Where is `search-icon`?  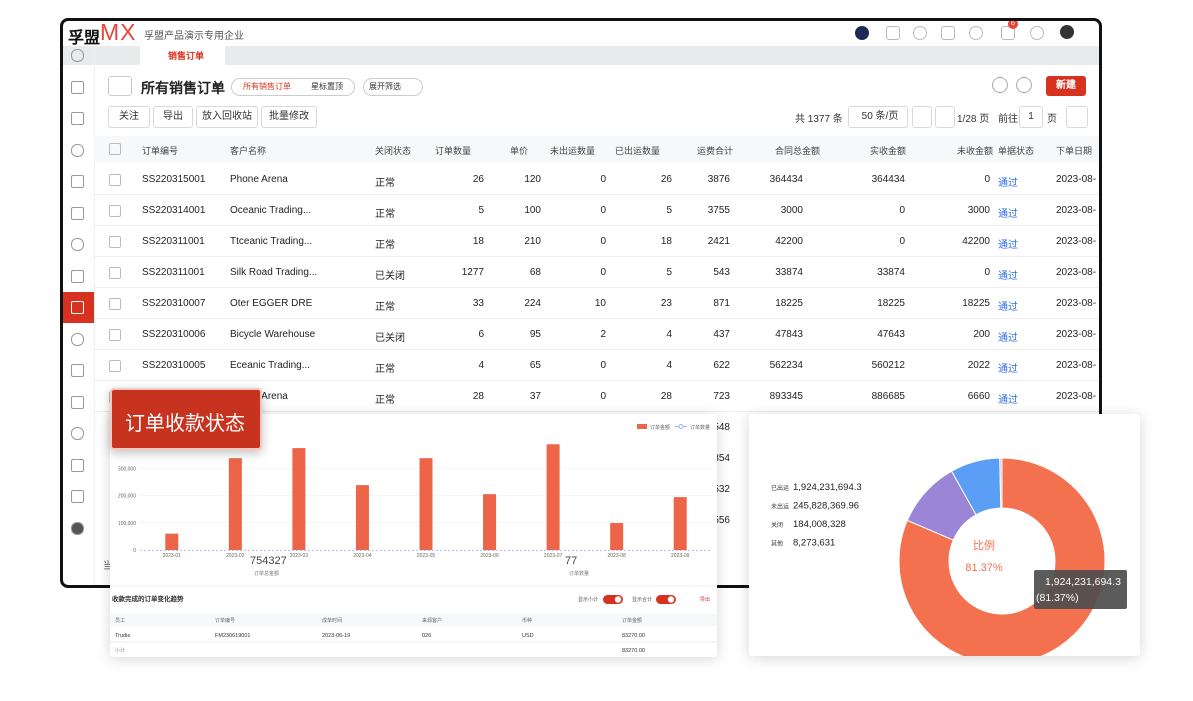 search-icon is located at coordinates (1000, 85).